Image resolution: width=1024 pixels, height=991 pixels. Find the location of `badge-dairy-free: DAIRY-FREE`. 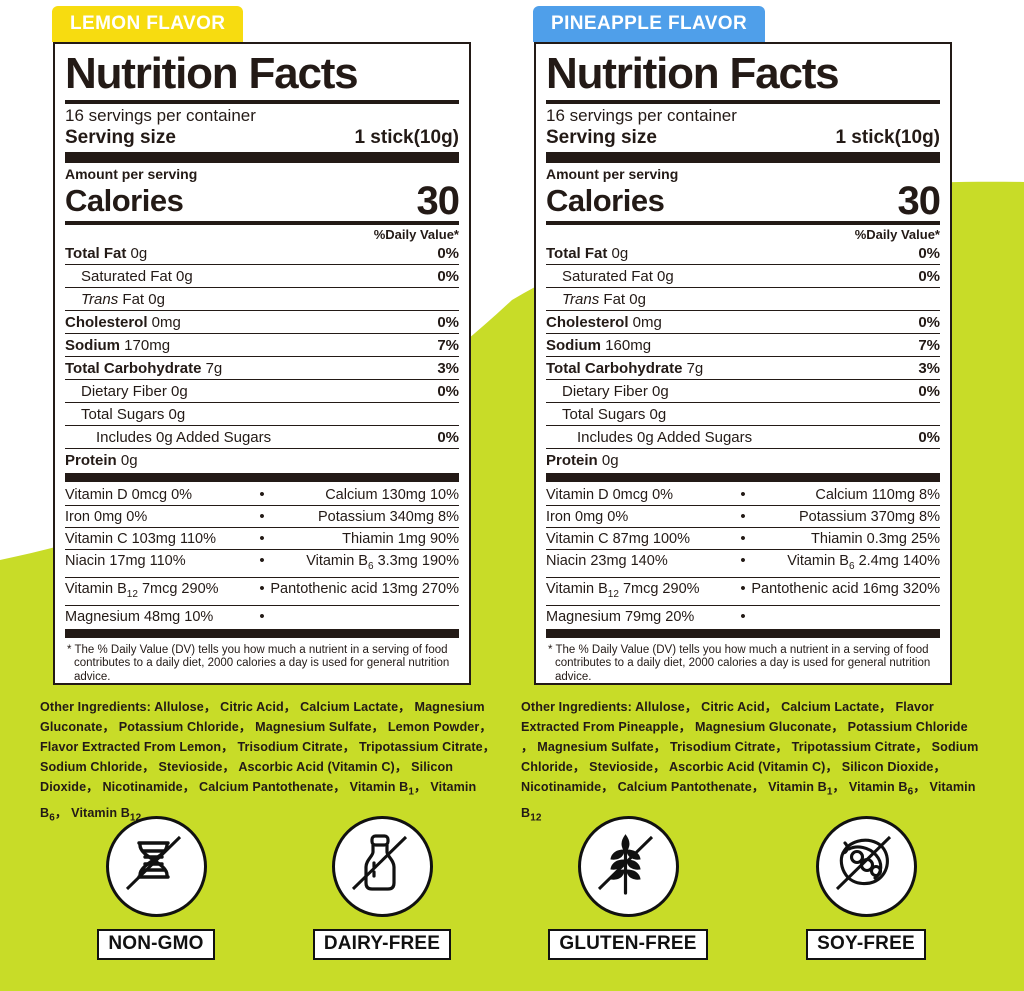

badge-dairy-free: DAIRY-FREE is located at coordinates (382, 888).